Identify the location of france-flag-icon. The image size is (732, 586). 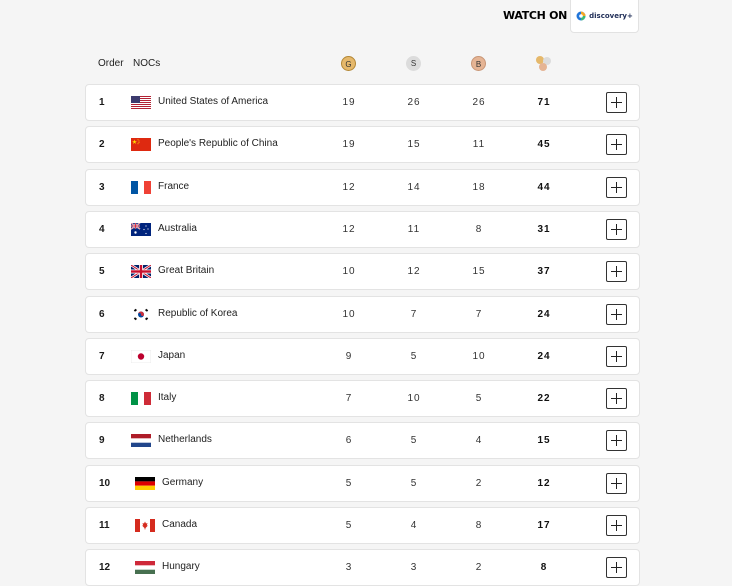
(141, 187).